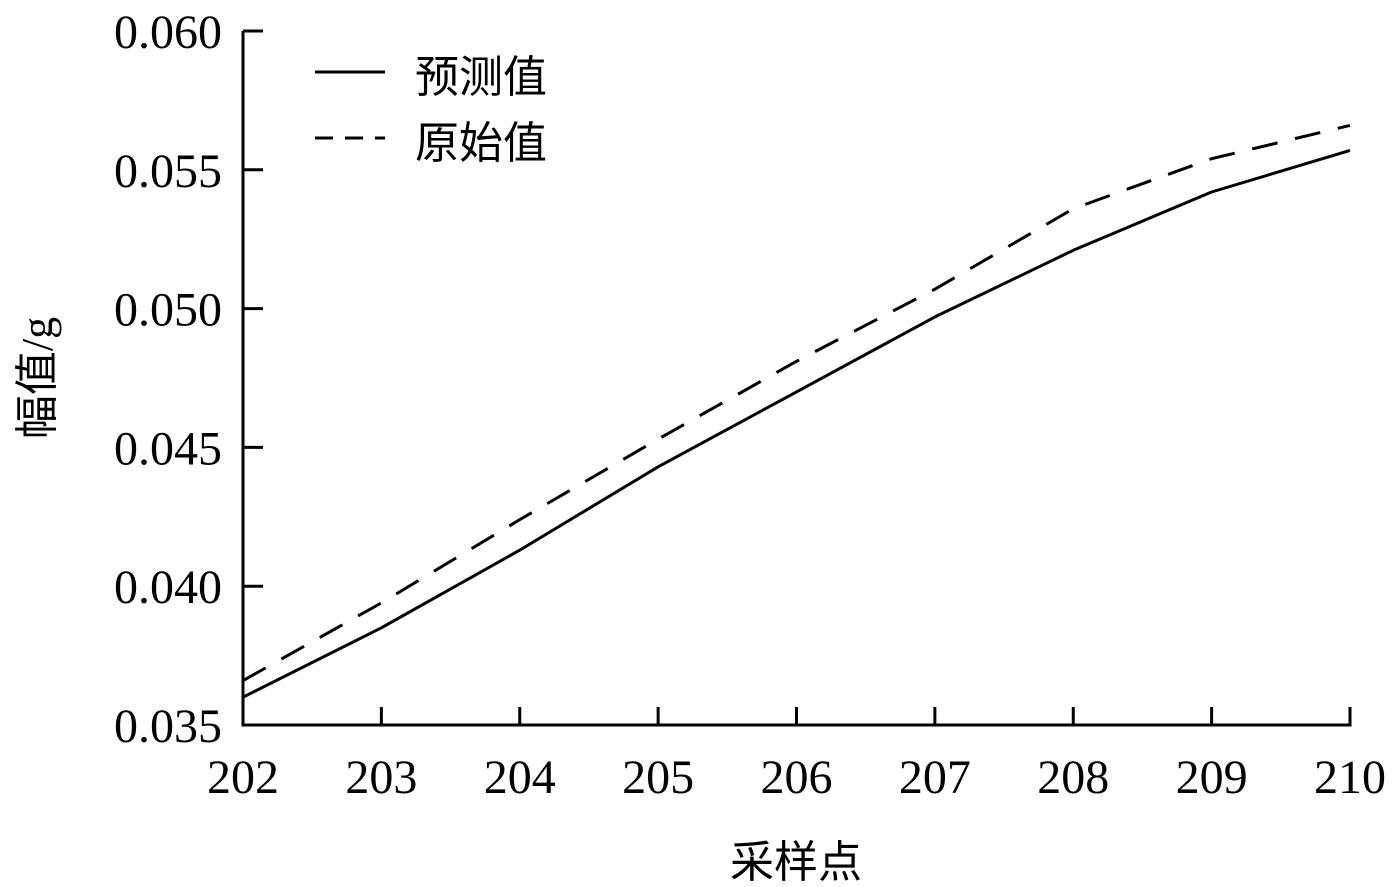 The width and height of the screenshot is (1393, 887). Describe the element at coordinates (168, 448) in the screenshot. I see `y-tick-label: 0.045` at that location.